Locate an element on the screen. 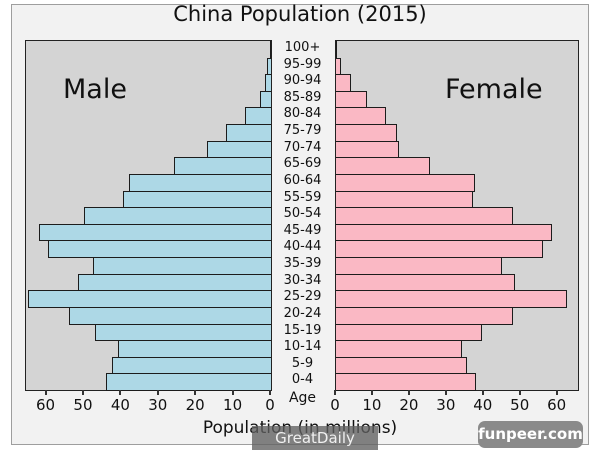  age-label-30-34: 30-34 is located at coordinates (302, 280).